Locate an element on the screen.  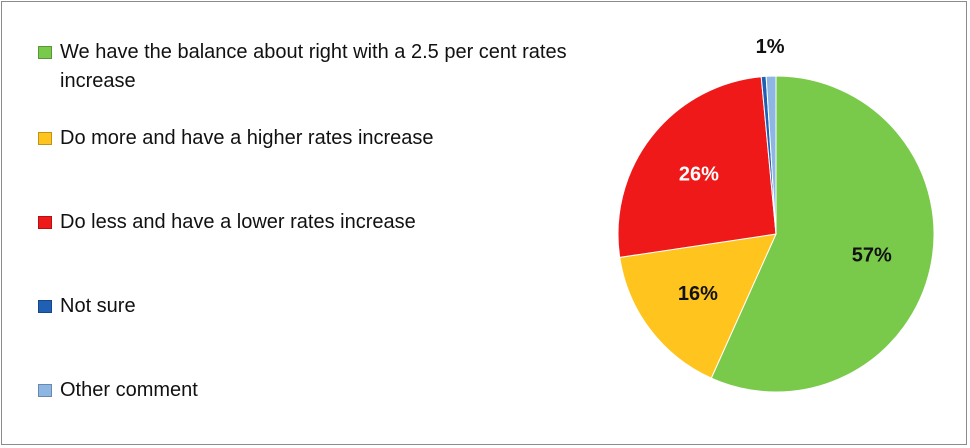
pie-value-label-2: 26% is located at coordinates (699, 175).